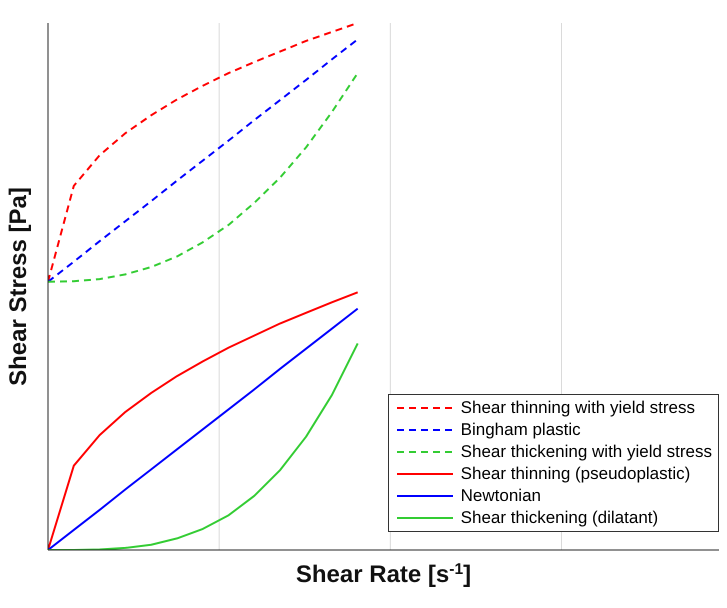  What do you see at coordinates (575, 474) in the screenshot?
I see `legend-label: Shear thinning (pseudoplastic)` at bounding box center [575, 474].